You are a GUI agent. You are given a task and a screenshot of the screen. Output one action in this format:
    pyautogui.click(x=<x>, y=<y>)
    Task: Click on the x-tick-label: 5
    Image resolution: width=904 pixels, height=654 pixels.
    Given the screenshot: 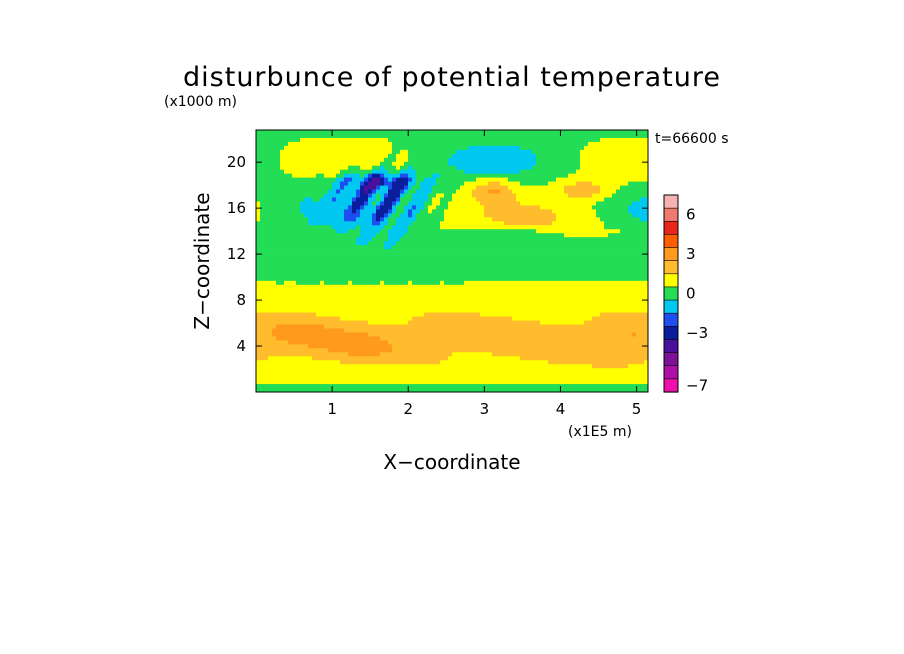 What is the action you would take?
    pyautogui.click(x=637, y=409)
    